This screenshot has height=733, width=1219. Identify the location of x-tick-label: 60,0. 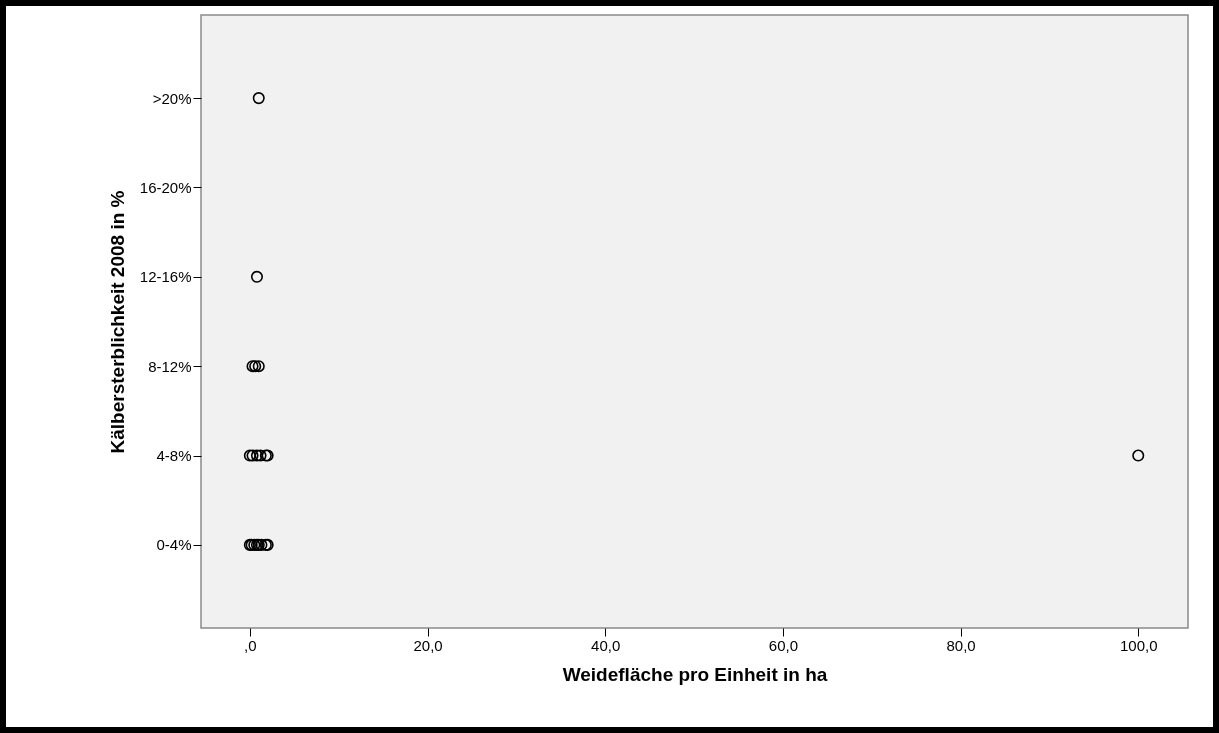
(783, 645).